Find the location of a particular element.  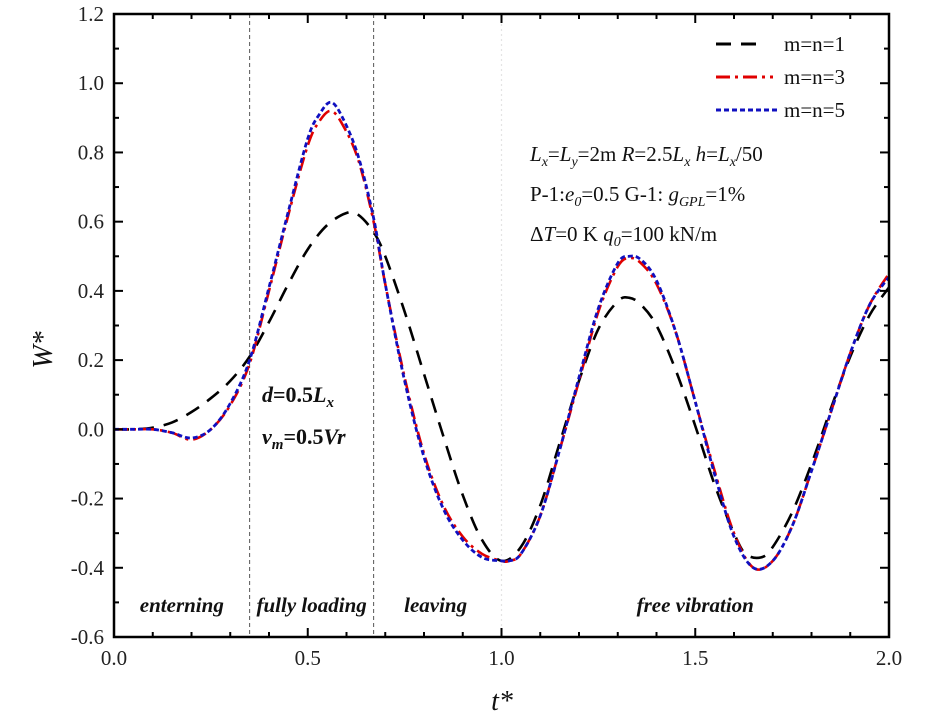

x-tick-label: 0.0 is located at coordinates (114, 658).